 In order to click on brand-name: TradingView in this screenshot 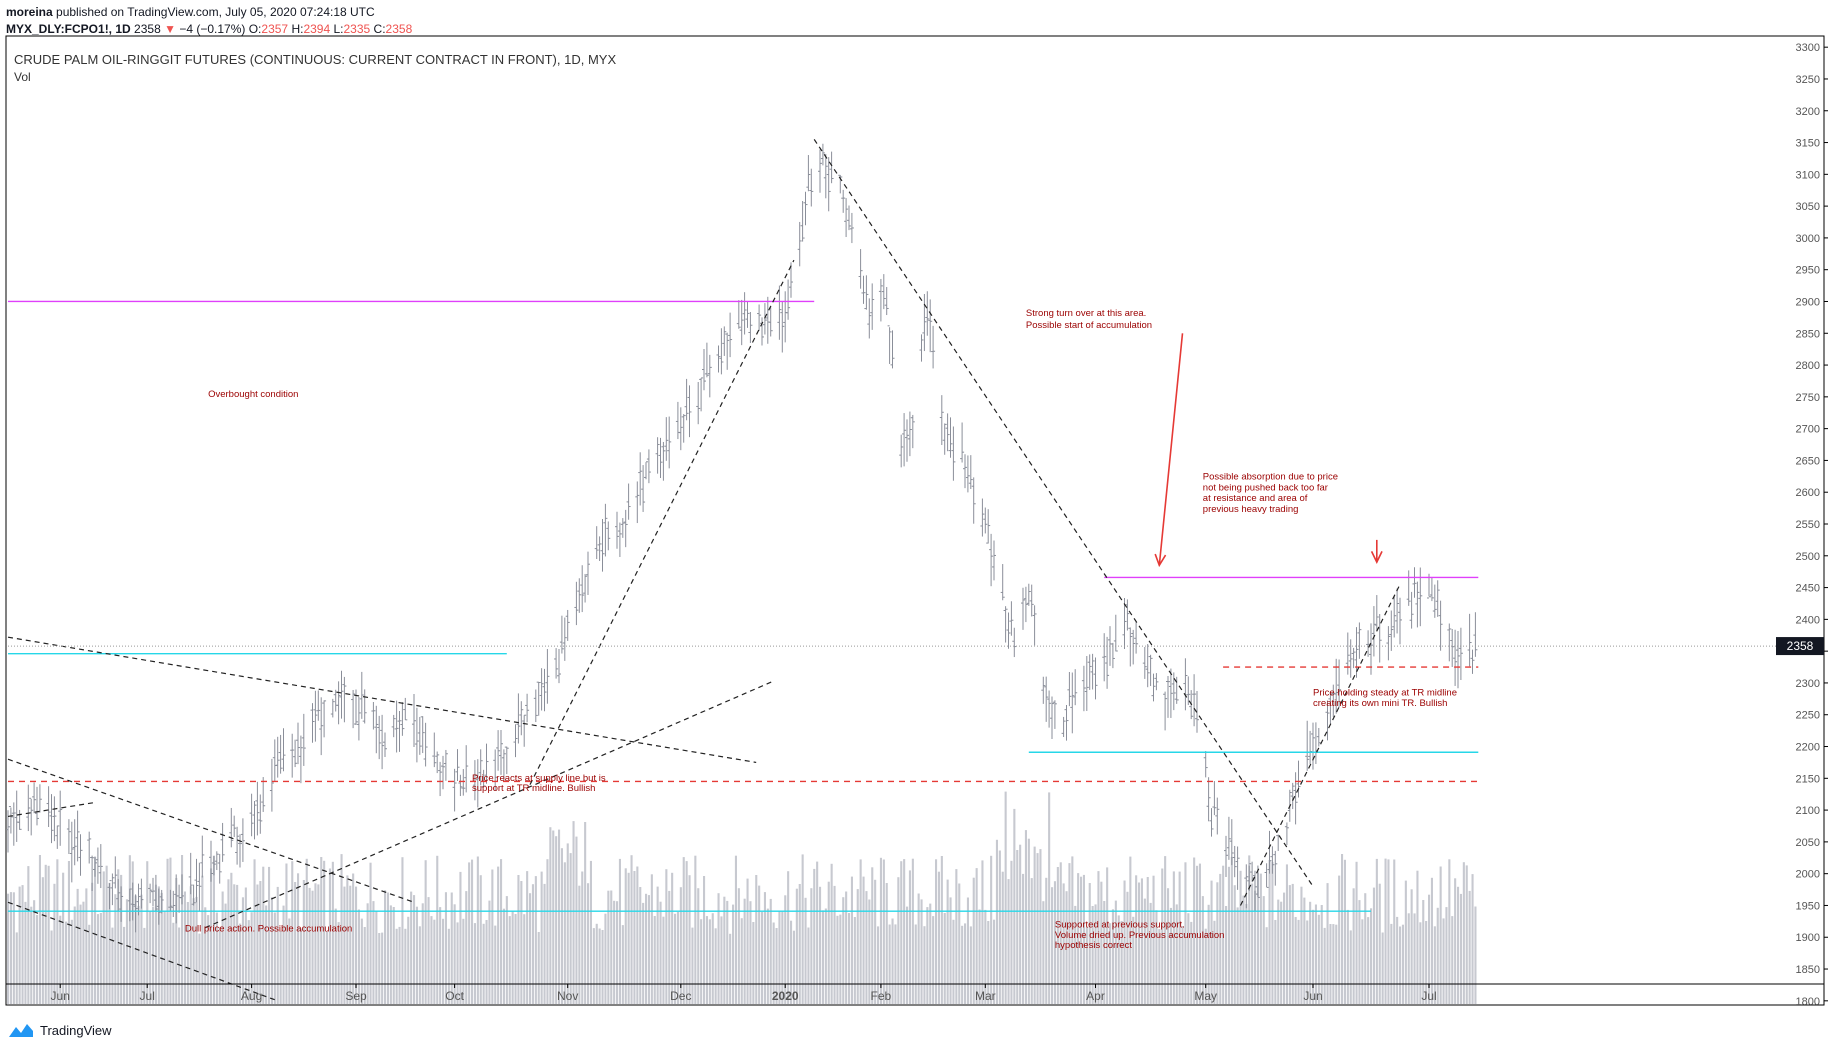, I will do `click(76, 1030)`.